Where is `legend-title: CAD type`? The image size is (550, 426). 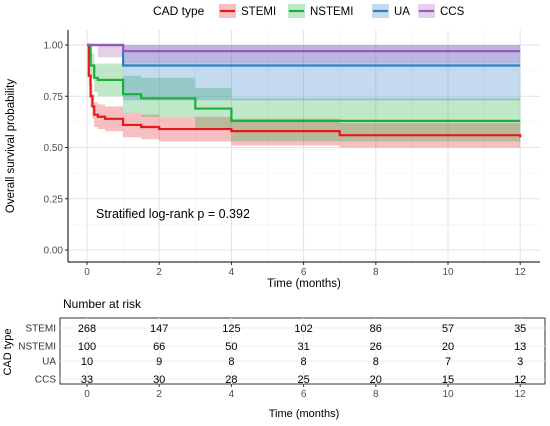 legend-title: CAD type is located at coordinates (179, 11).